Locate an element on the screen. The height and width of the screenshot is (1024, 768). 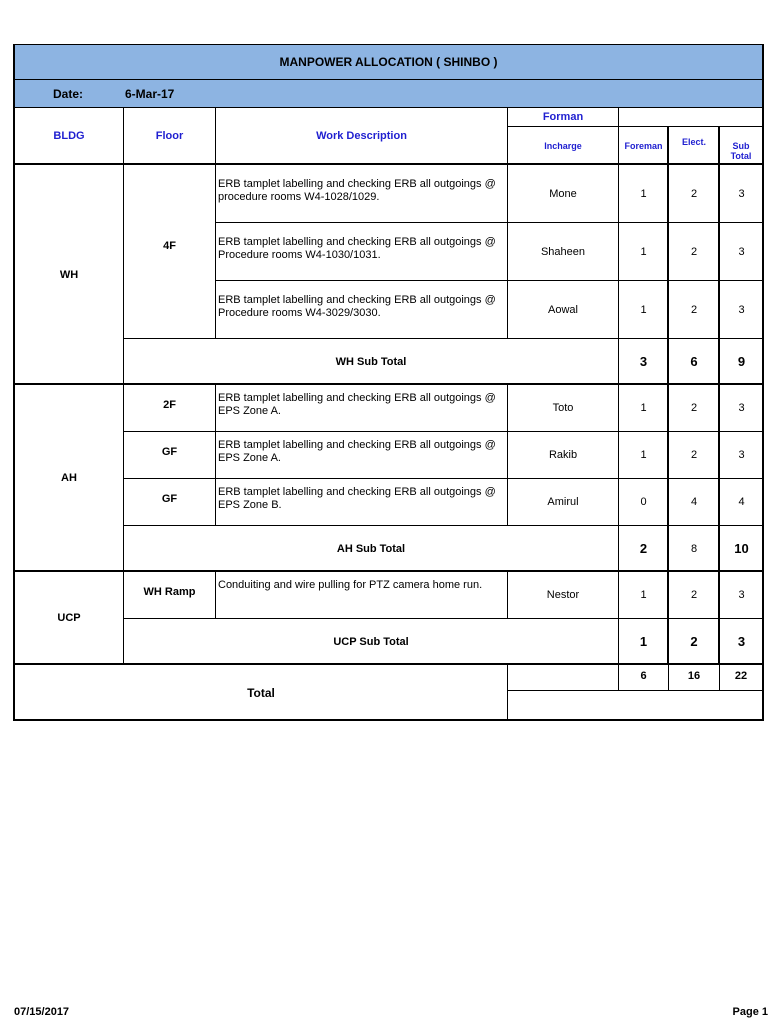
subtotal-sub: 3 is located at coordinates (741, 641).